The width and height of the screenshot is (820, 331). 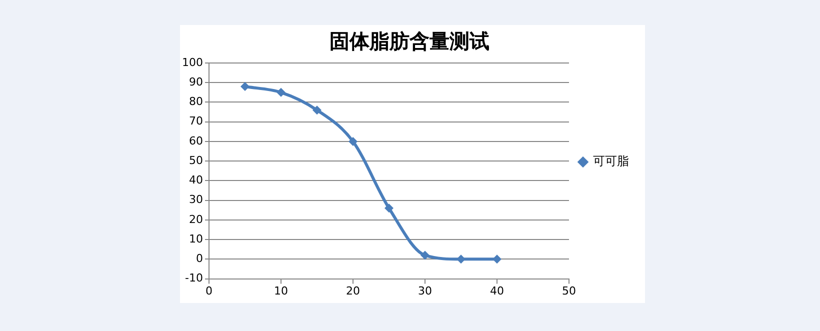 I want to click on y-tick-label: 90, so click(x=195, y=81).